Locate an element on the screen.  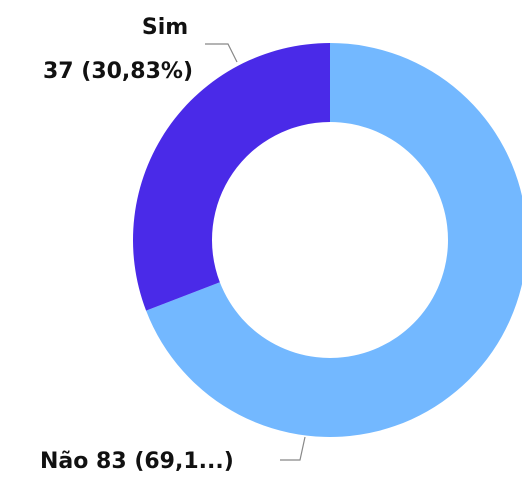
slice-value-label: 83 (69,1...) is located at coordinates (165, 461).